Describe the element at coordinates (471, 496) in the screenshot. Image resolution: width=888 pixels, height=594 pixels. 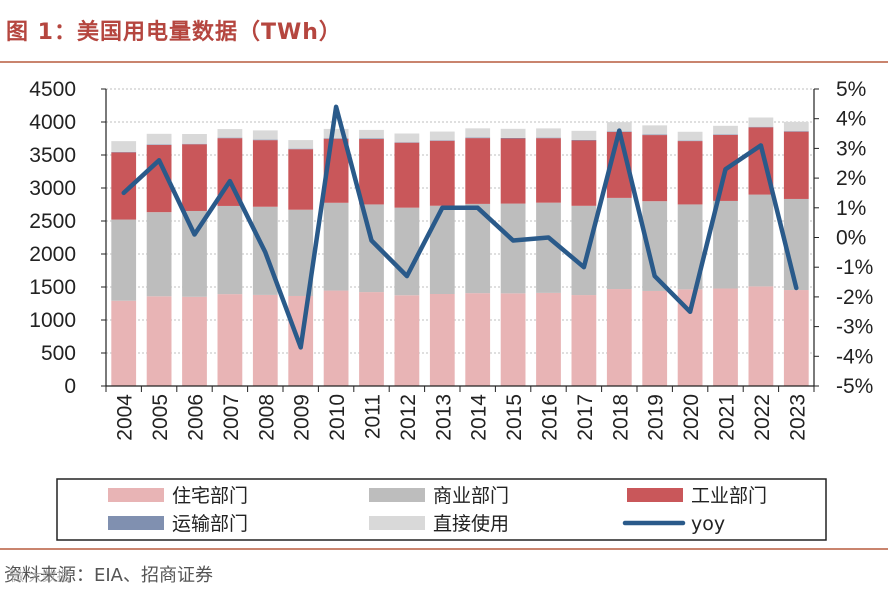
I see `legend-label-commercial: 商业部门` at that location.